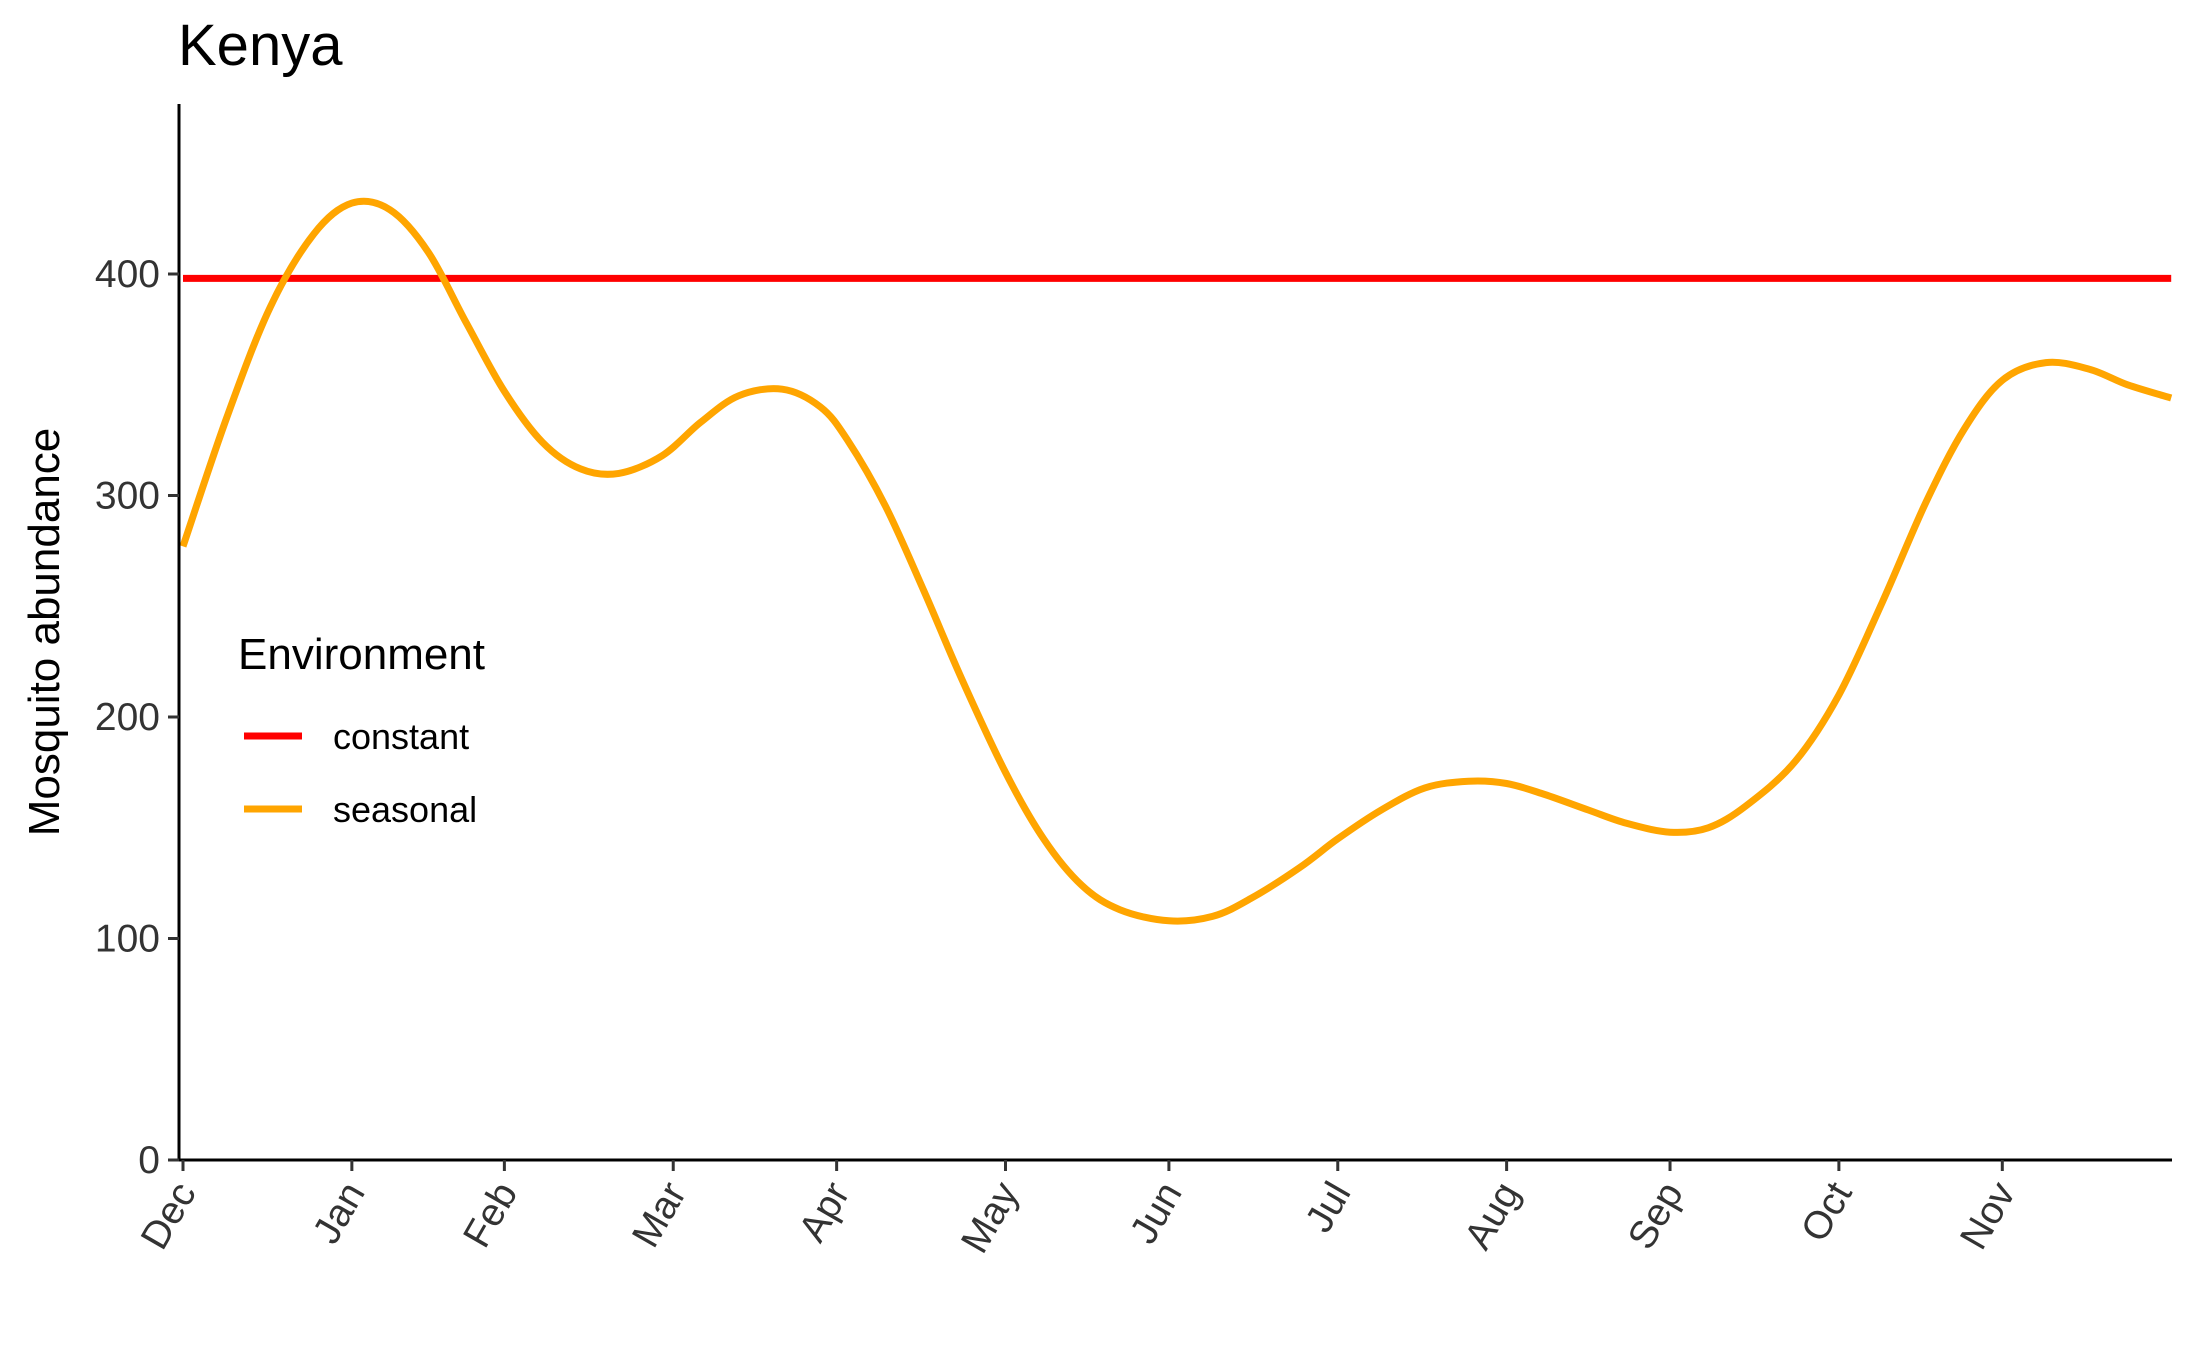 The height and width of the screenshot is (1351, 2187). I want to click on x-tick-label: Dec, so click(169, 1216).